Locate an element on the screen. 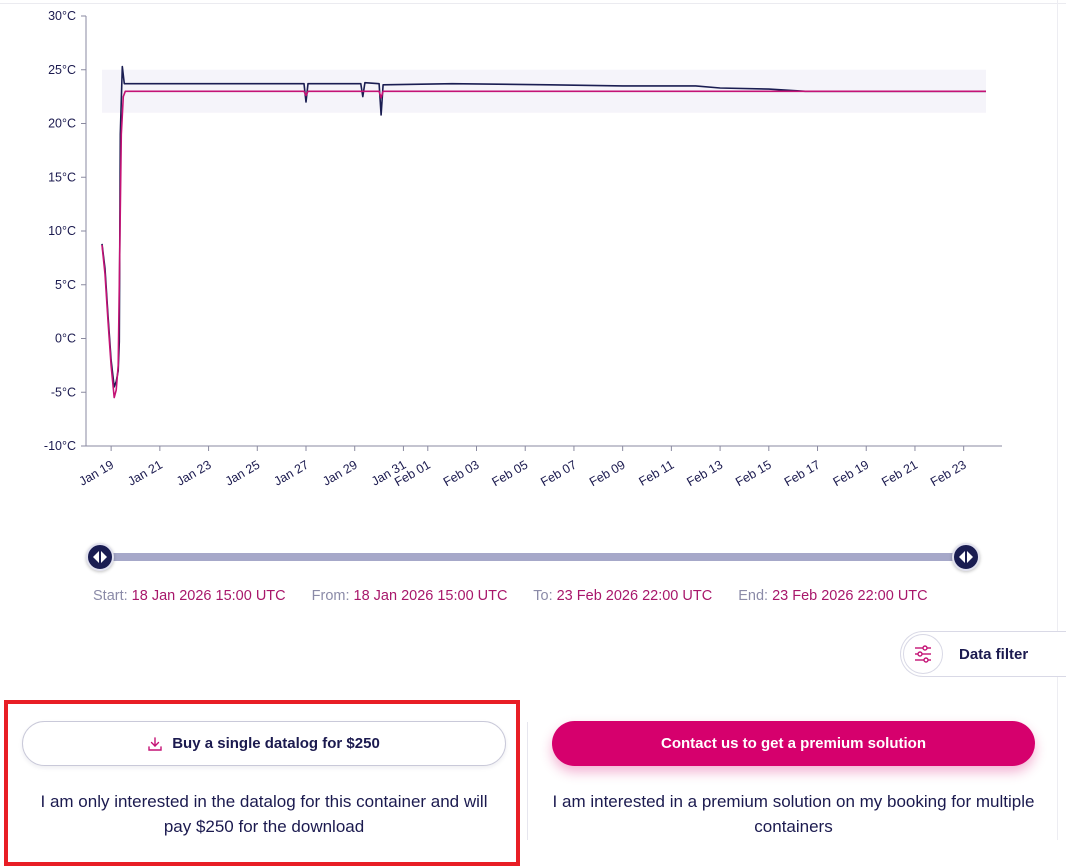  x-tick-label: Jan 25 is located at coordinates (243, 473).